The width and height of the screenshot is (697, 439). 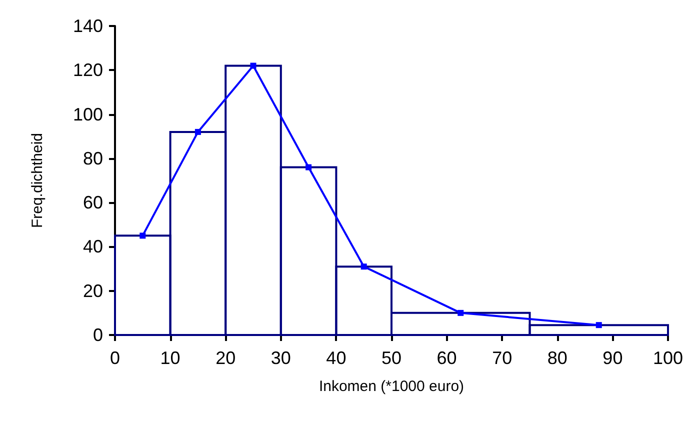 I want to click on x-tick-label: 90, so click(x=612, y=358).